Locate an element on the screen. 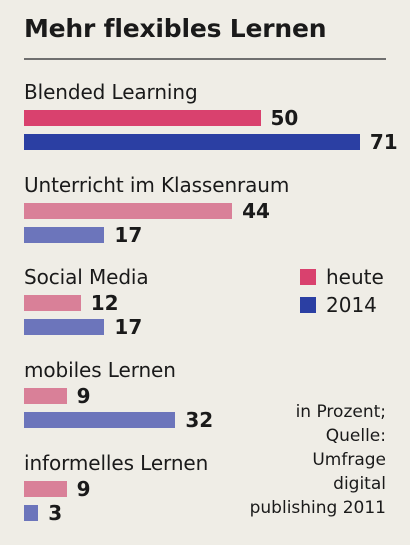  data-label-2014: 3 is located at coordinates (55, 513).